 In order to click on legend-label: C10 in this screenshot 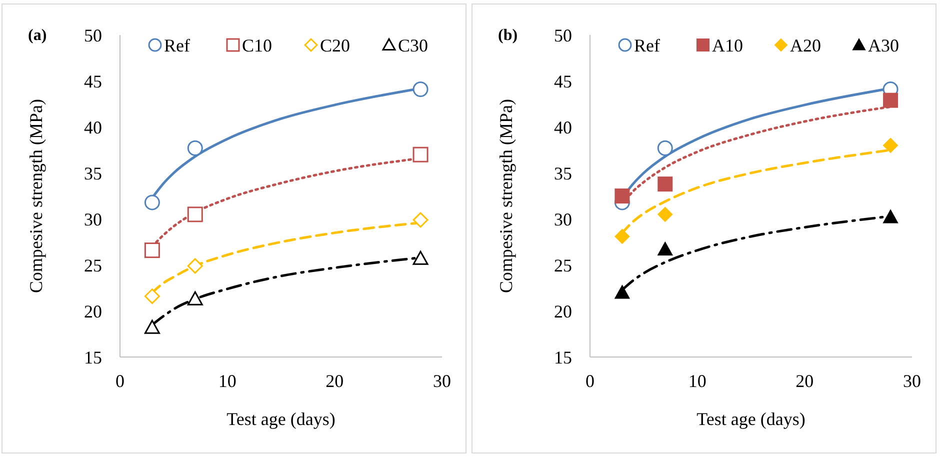, I will do `click(257, 45)`.